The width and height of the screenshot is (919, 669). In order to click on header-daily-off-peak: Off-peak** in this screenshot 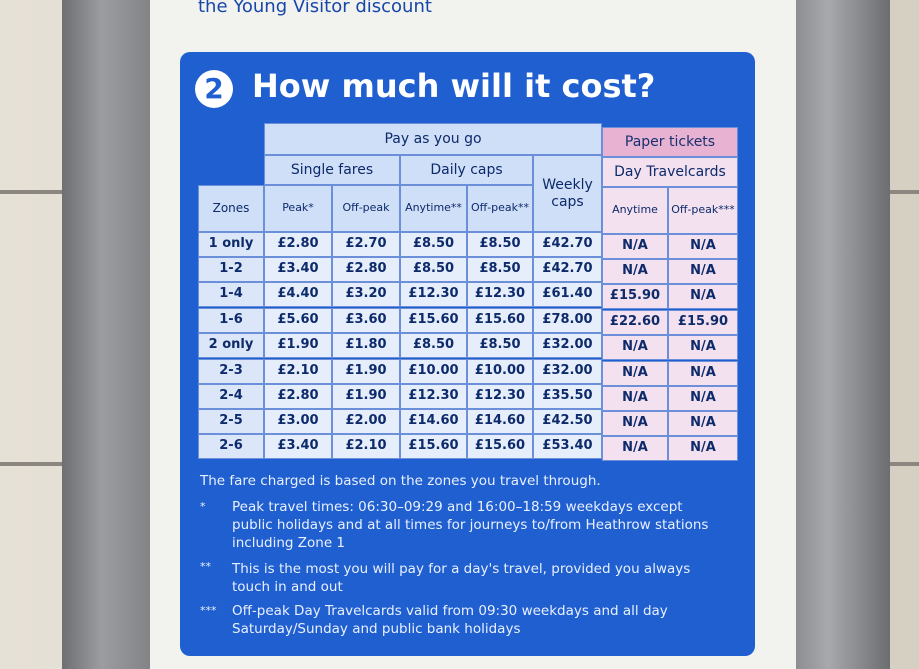, I will do `click(500, 208)`.